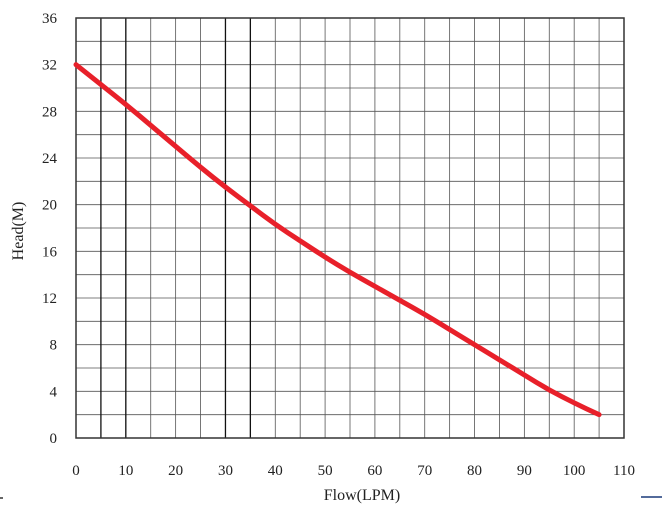 The height and width of the screenshot is (505, 662). I want to click on y-tick-label: 12, so click(49, 299).